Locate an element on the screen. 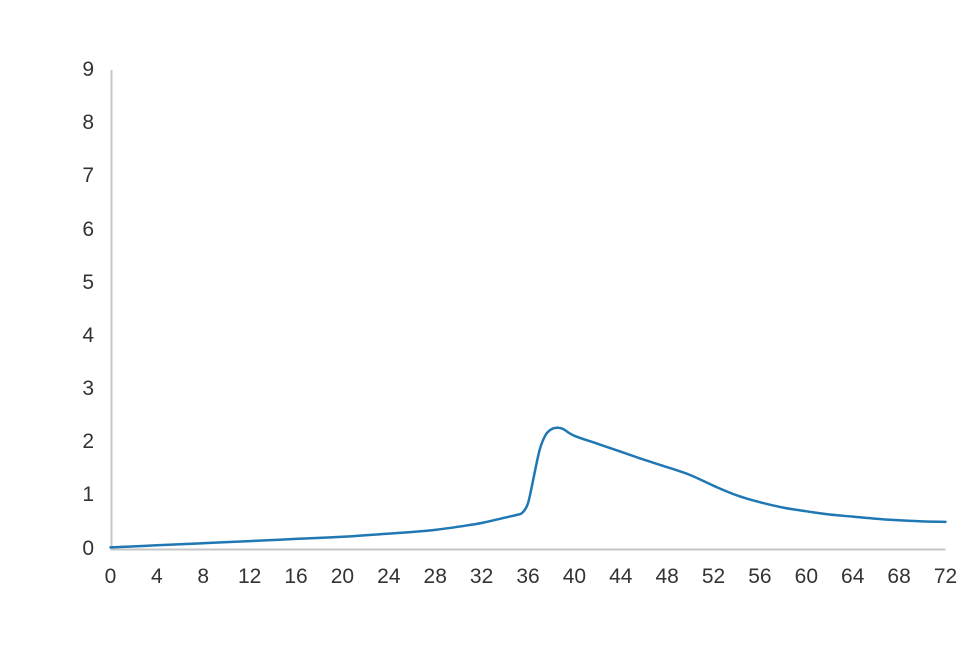 This screenshot has width=970, height=664. x-tick-label: 64 is located at coordinates (853, 576).